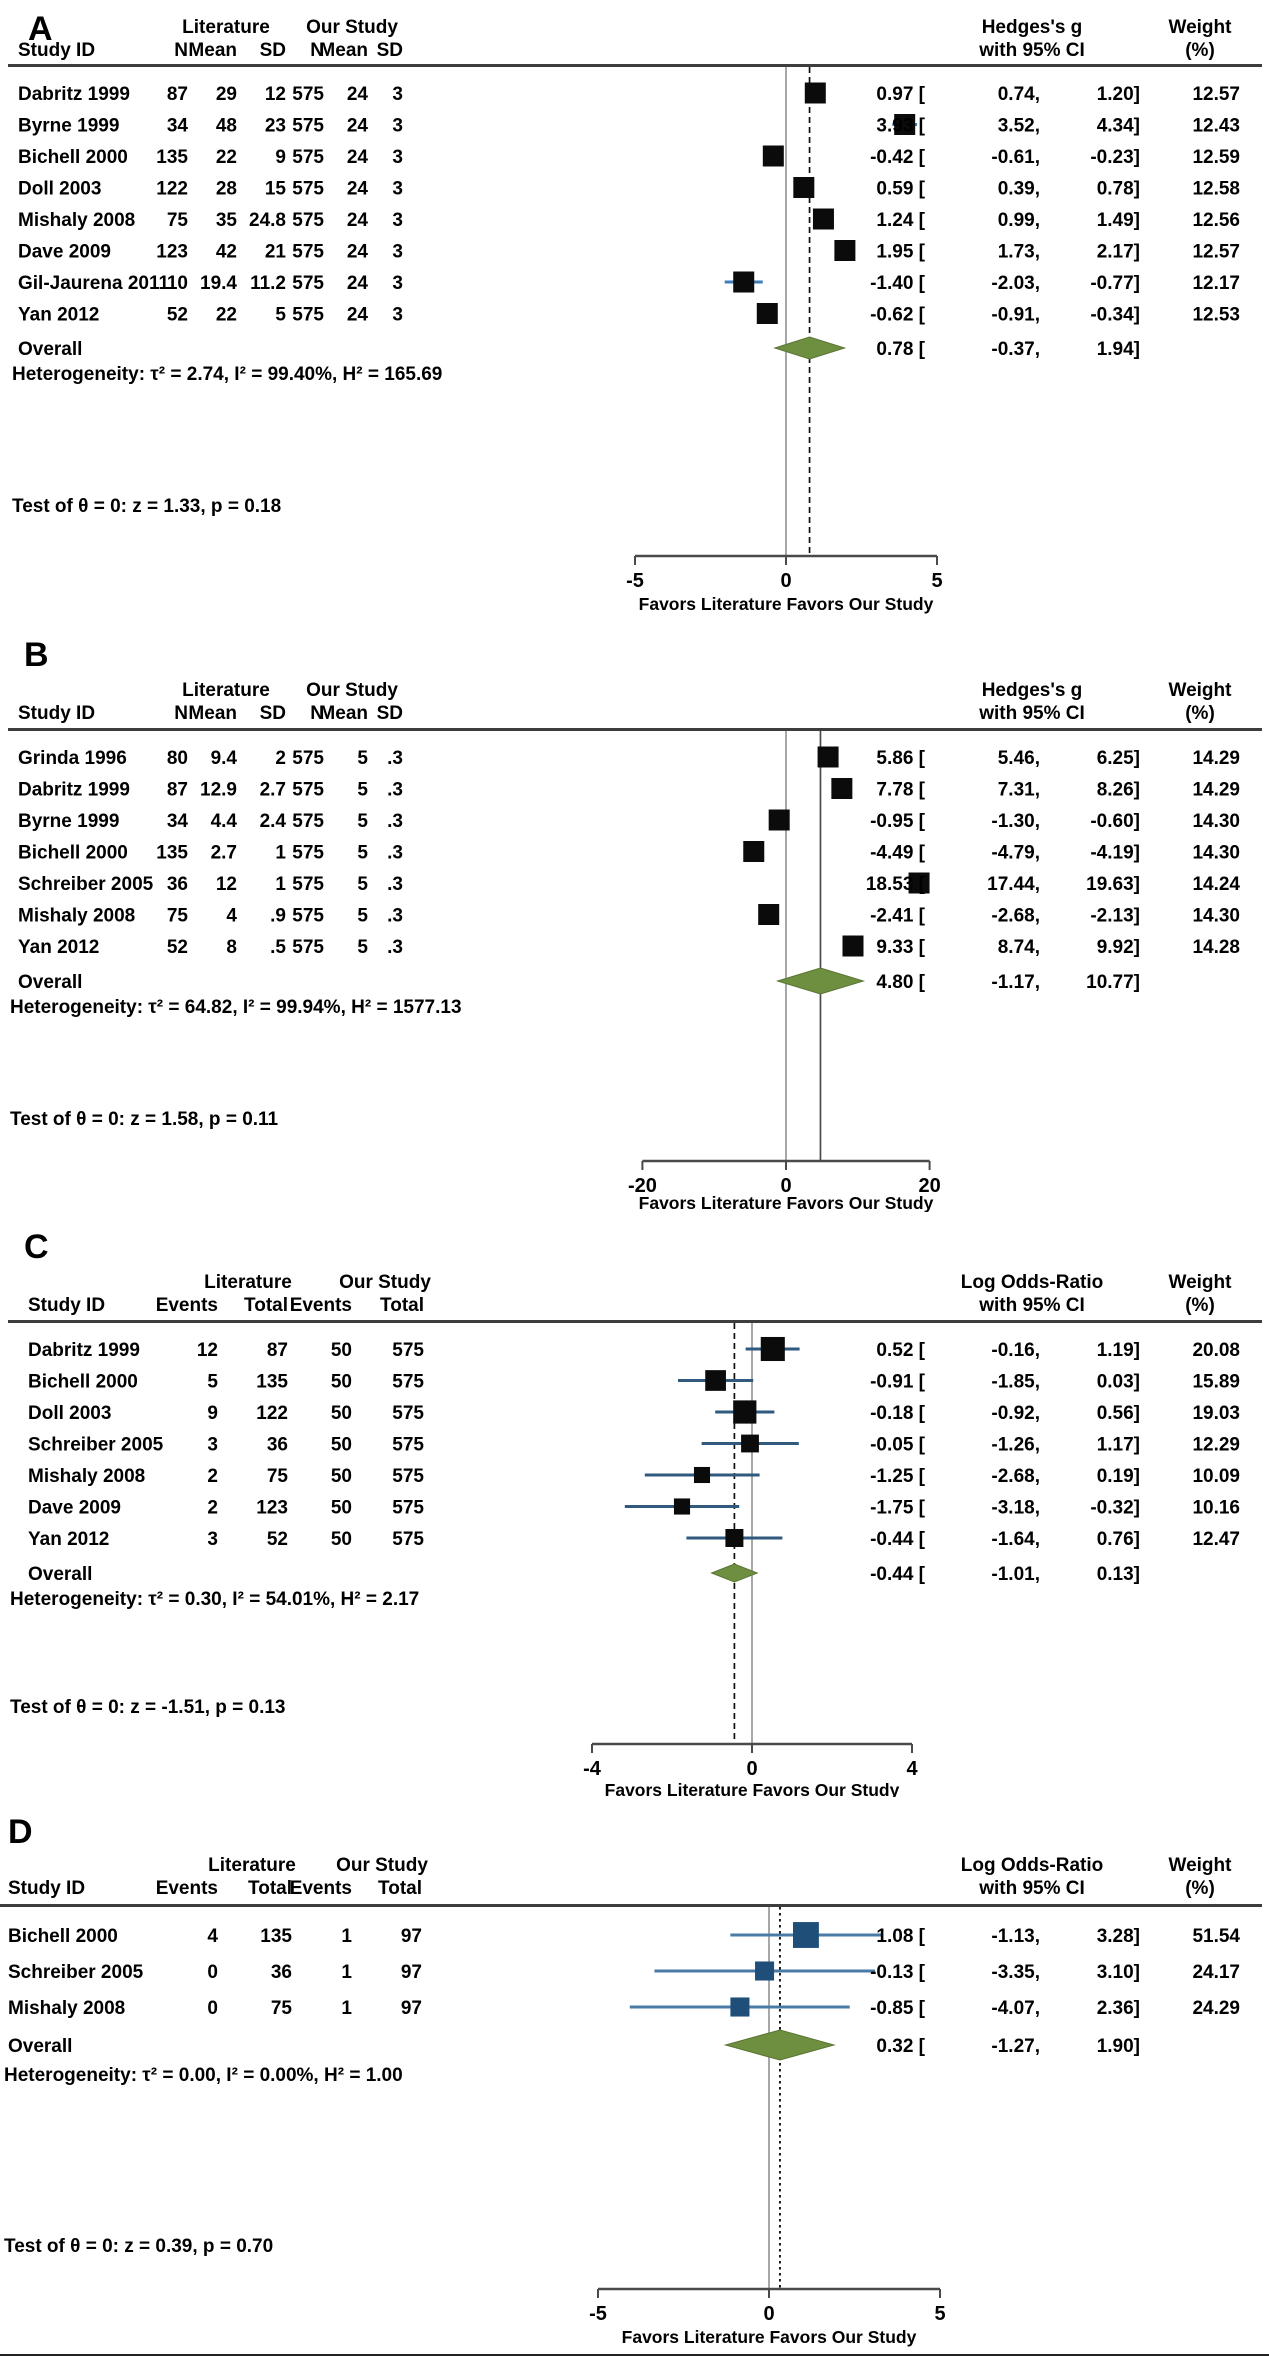  Describe the element at coordinates (272, 1413) in the screenshot. I see `table-cell: 122` at that location.